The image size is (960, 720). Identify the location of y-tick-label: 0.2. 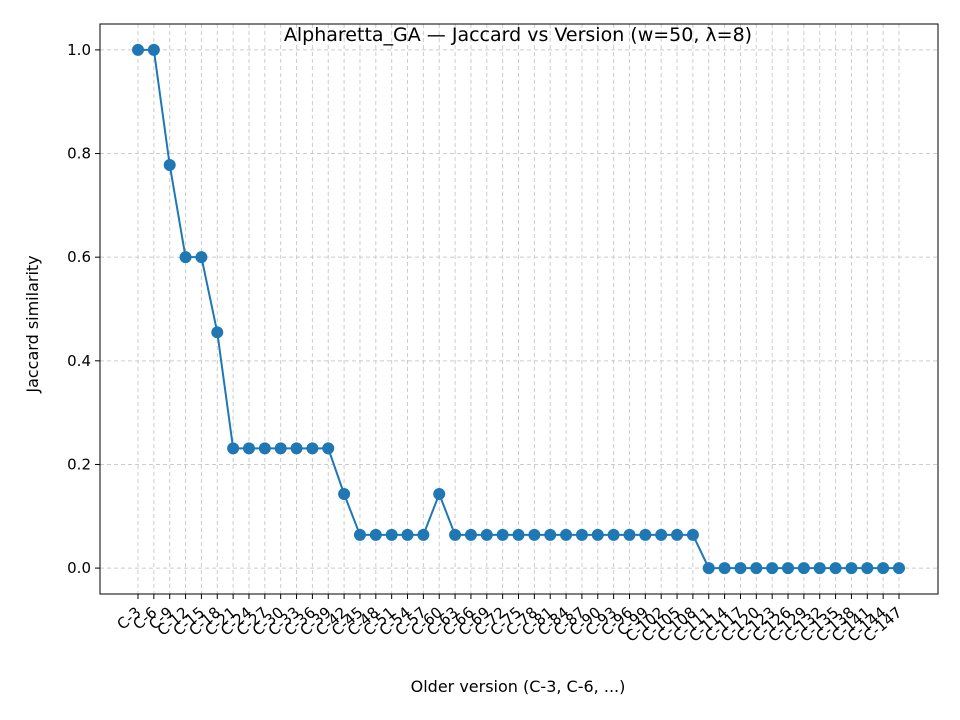
(79, 464).